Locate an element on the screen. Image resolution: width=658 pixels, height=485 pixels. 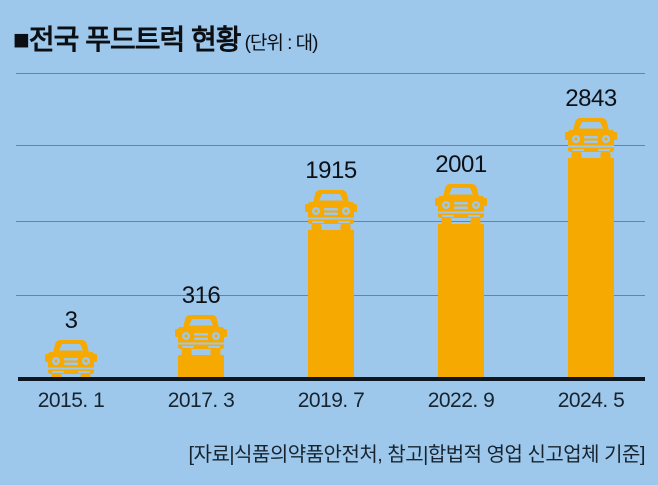
unit-label: (단위 : 대) is located at coordinates (281, 43).